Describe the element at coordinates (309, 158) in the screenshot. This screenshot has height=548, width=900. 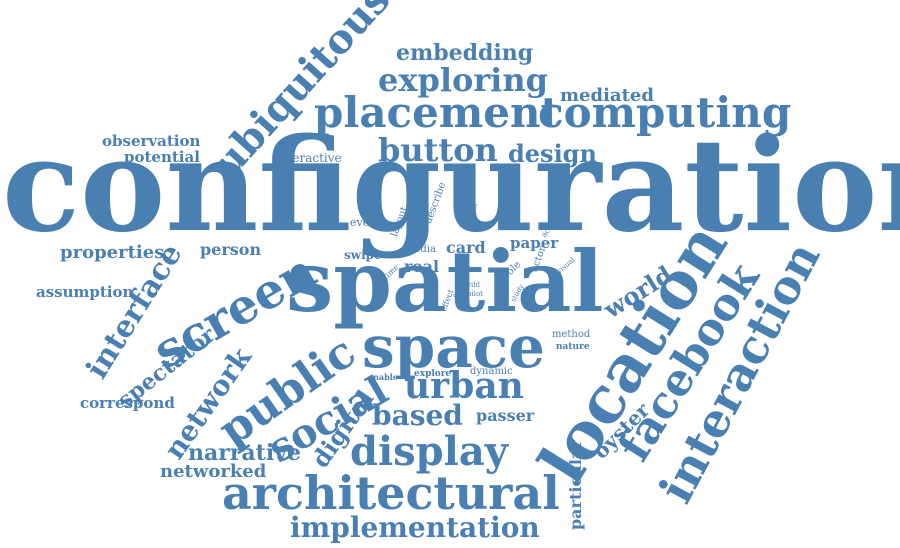
I see `word-interactive: interactive` at that location.